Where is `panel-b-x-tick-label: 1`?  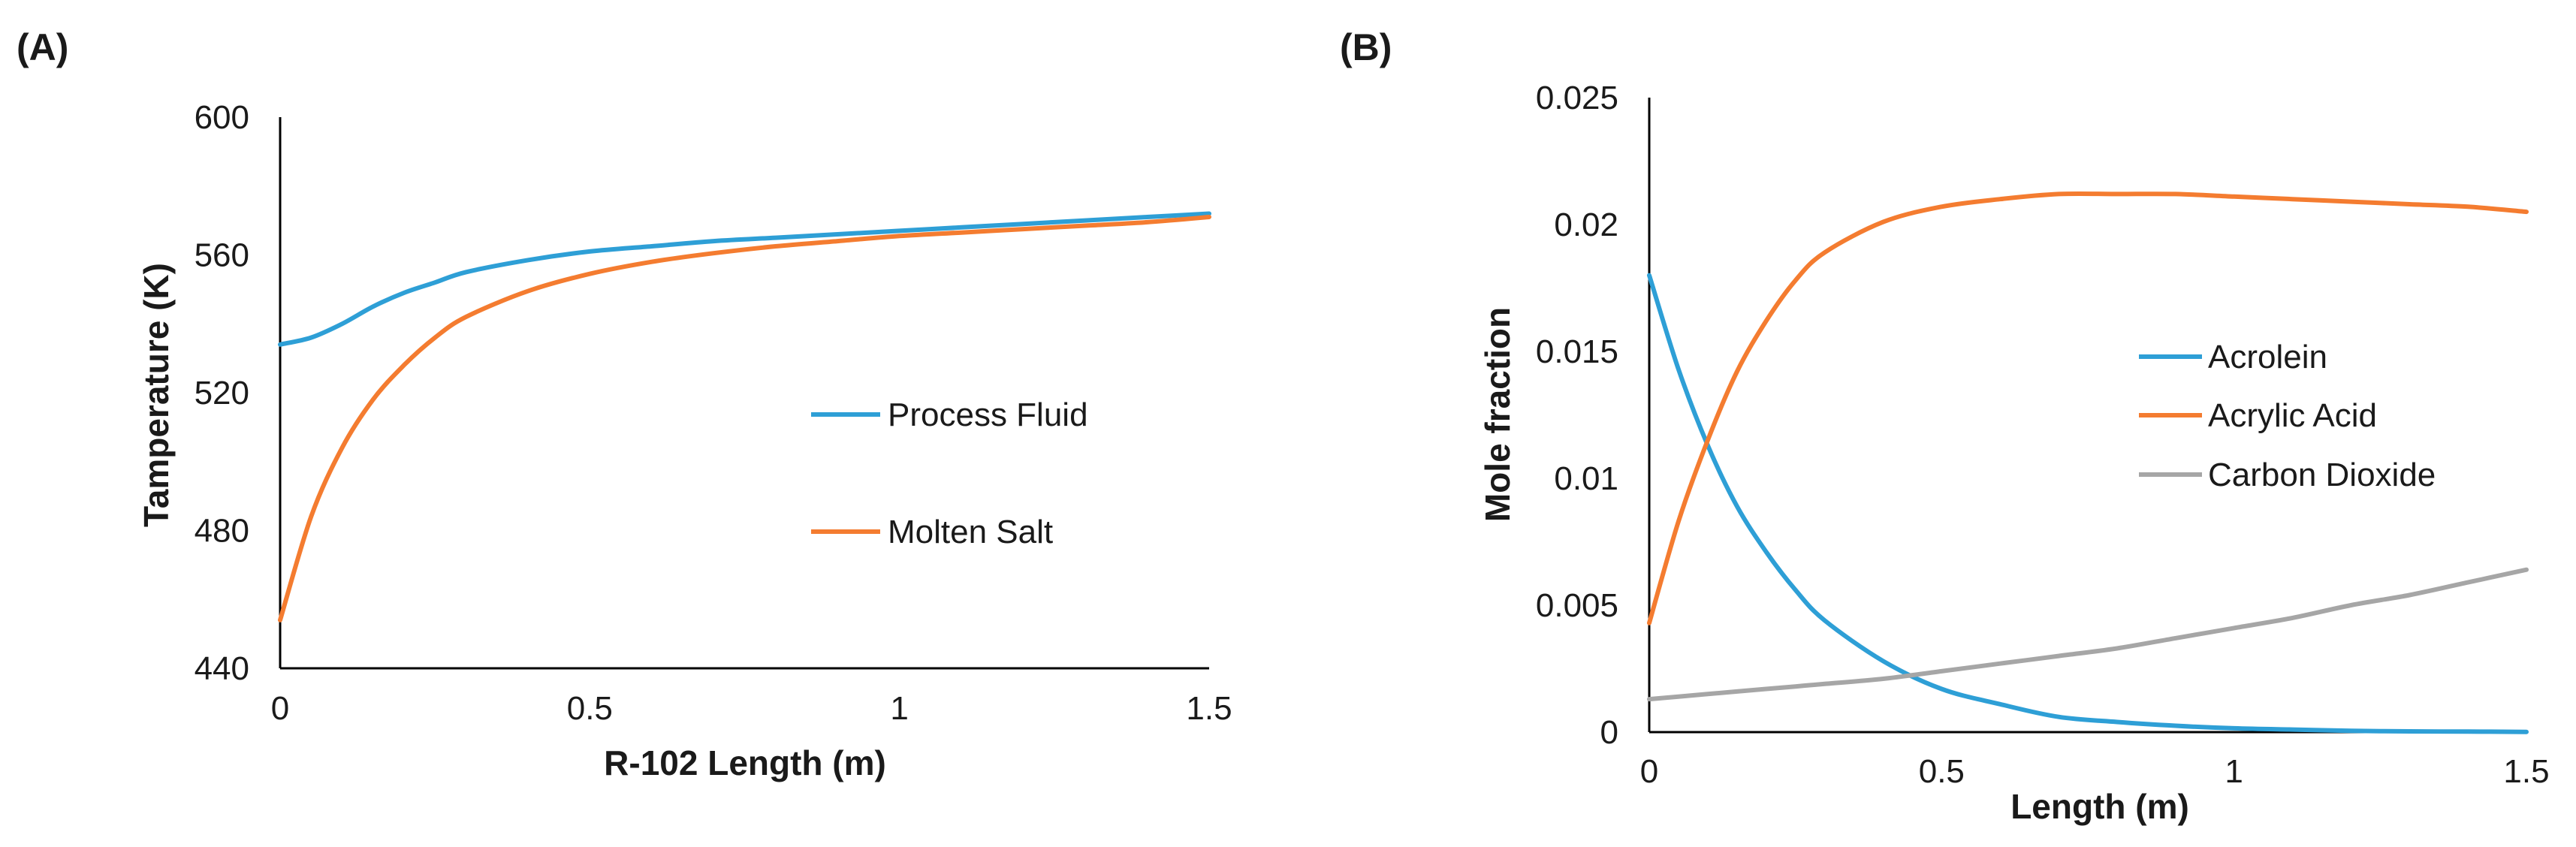 panel-b-x-tick-label: 1 is located at coordinates (2234, 771).